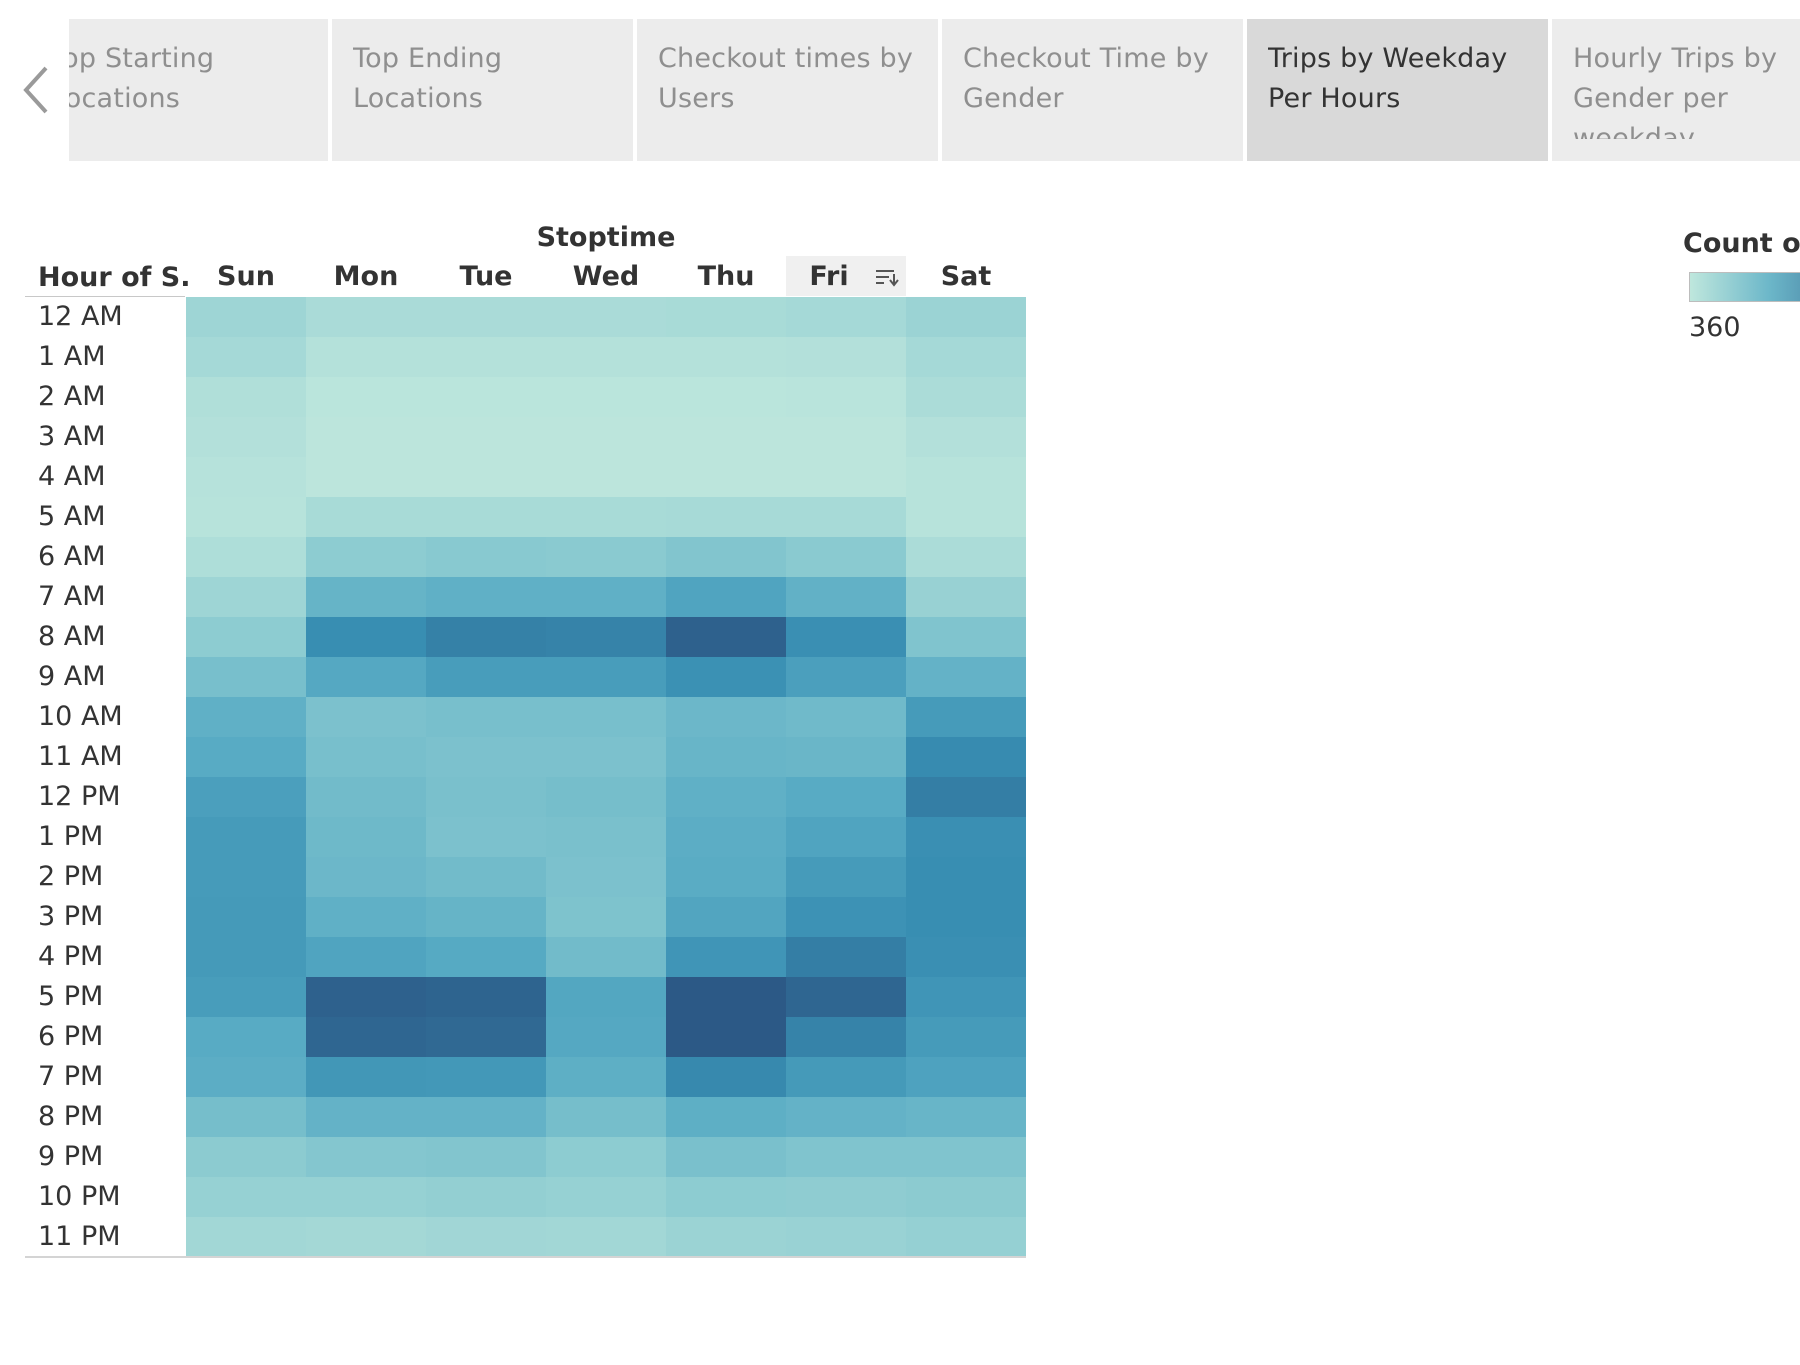  Describe the element at coordinates (1676, 90) in the screenshot. I see `tab-hourly-trips-by-gender-per-weekday: Hourly Trips by Gender per weekday` at that location.